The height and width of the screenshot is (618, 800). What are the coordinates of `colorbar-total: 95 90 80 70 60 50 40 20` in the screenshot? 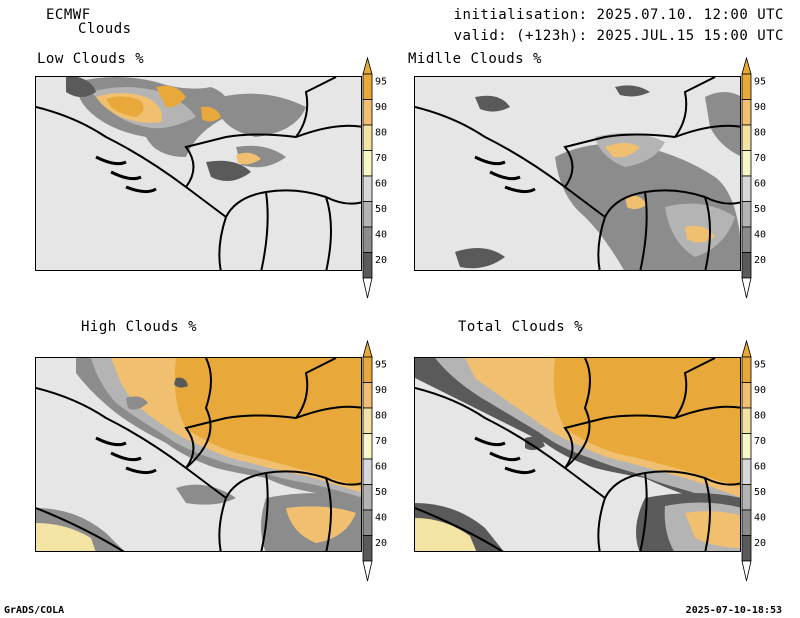 It's located at (761, 460).